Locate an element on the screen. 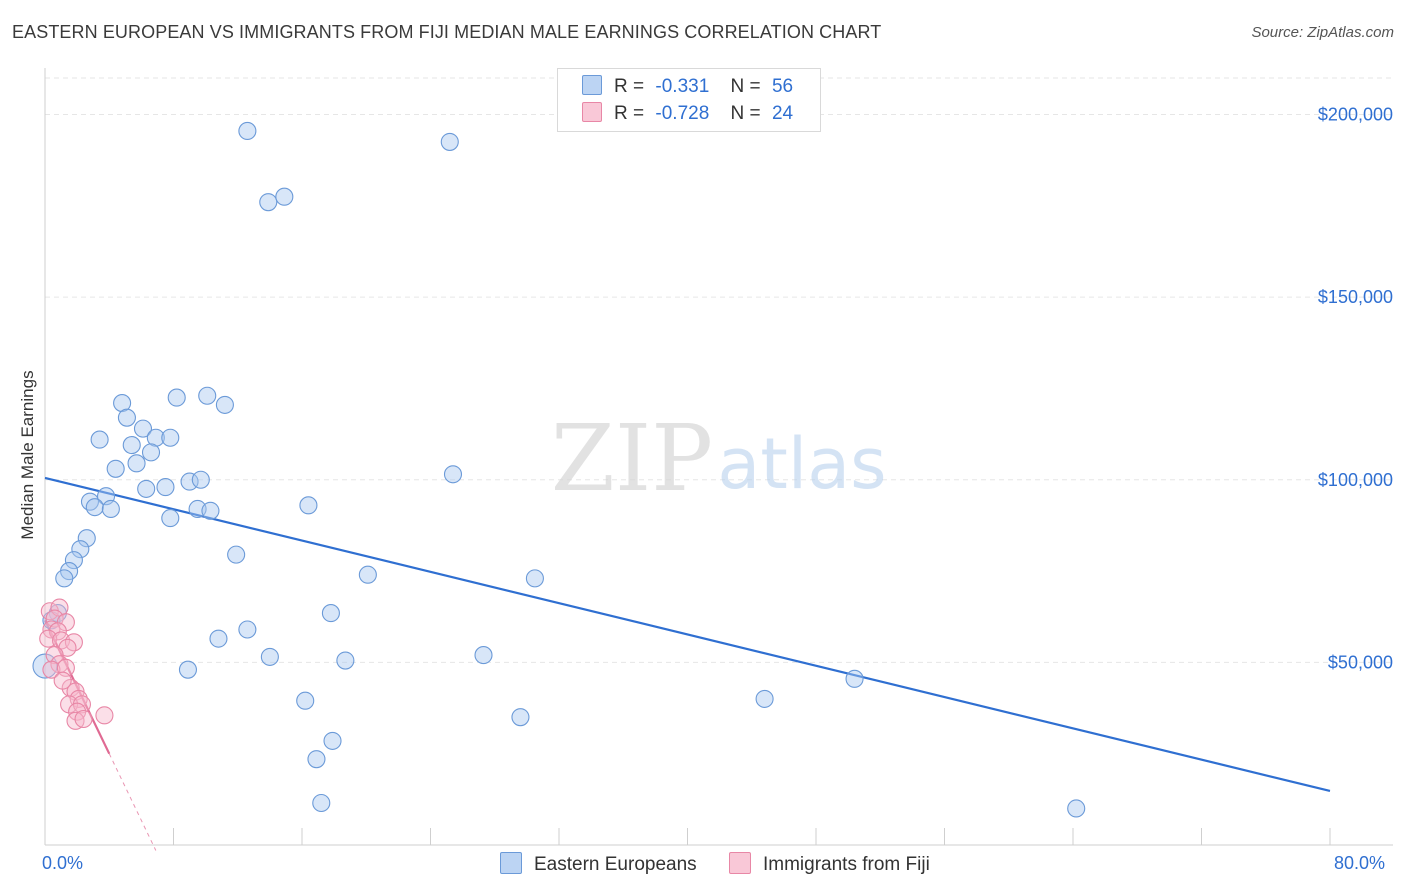 Image resolution: width=1406 pixels, height=892 pixels. x-tick-label-max: 80.0% is located at coordinates (1360, 863).